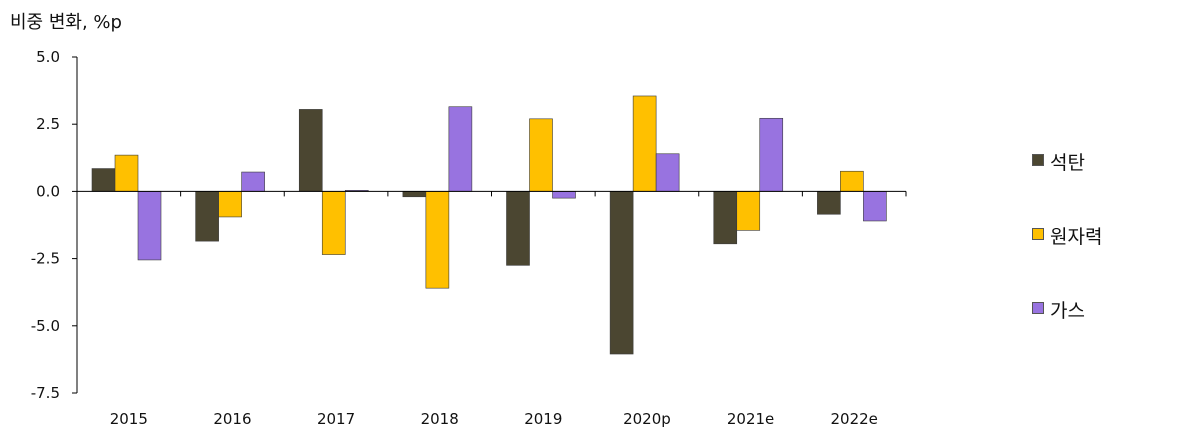 Image resolution: width=1198 pixels, height=440 pixels. What do you see at coordinates (336, 419) in the screenshot?
I see `x-tick-label: 2017` at bounding box center [336, 419].